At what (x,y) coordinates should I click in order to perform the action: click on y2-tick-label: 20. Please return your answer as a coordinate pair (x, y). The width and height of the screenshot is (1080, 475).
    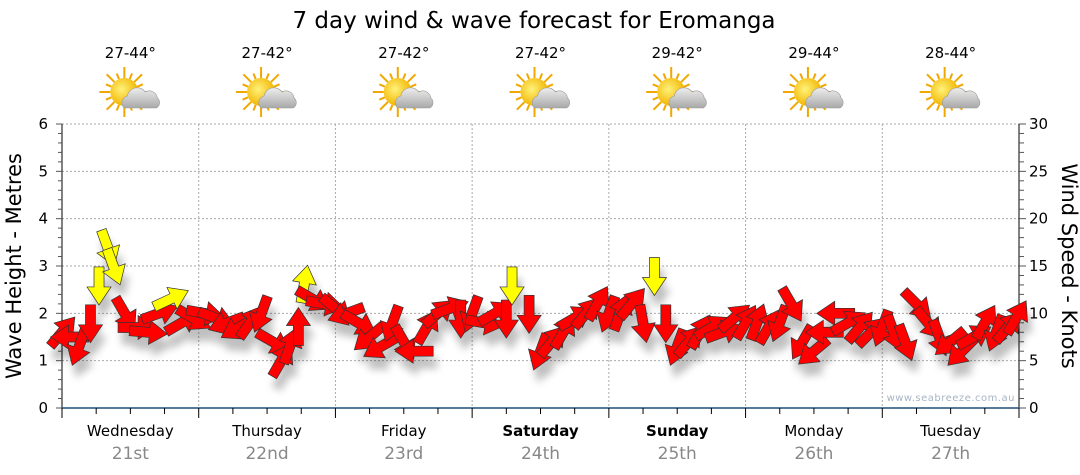
    Looking at the image, I should click on (1038, 219).